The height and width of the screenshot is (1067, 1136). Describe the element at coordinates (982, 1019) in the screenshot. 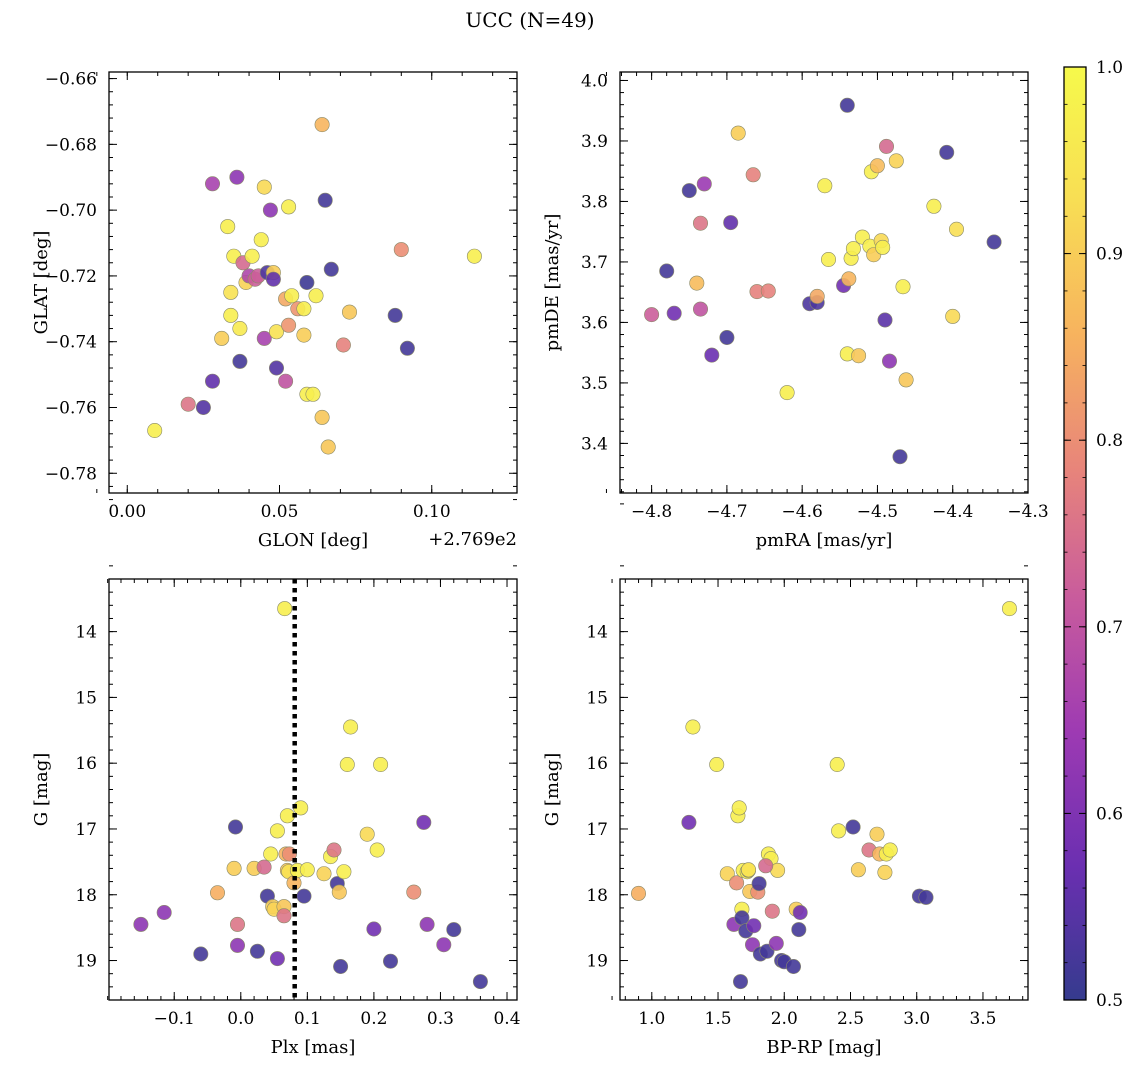

I see `x-tick-label: 3.5` at that location.